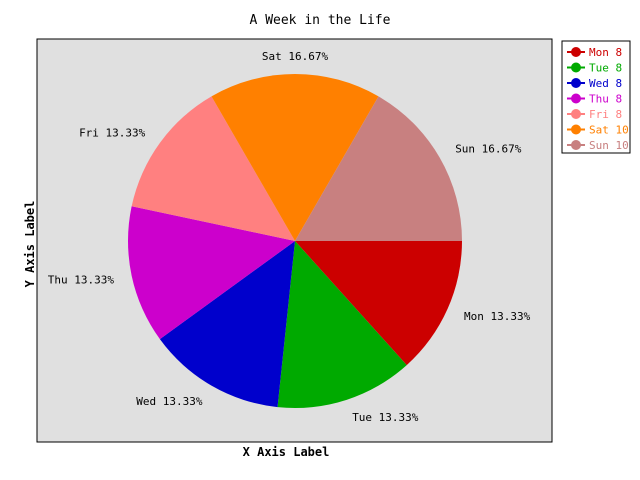  I want to click on slice-label-wed: Wed 13.33%, so click(169, 401).